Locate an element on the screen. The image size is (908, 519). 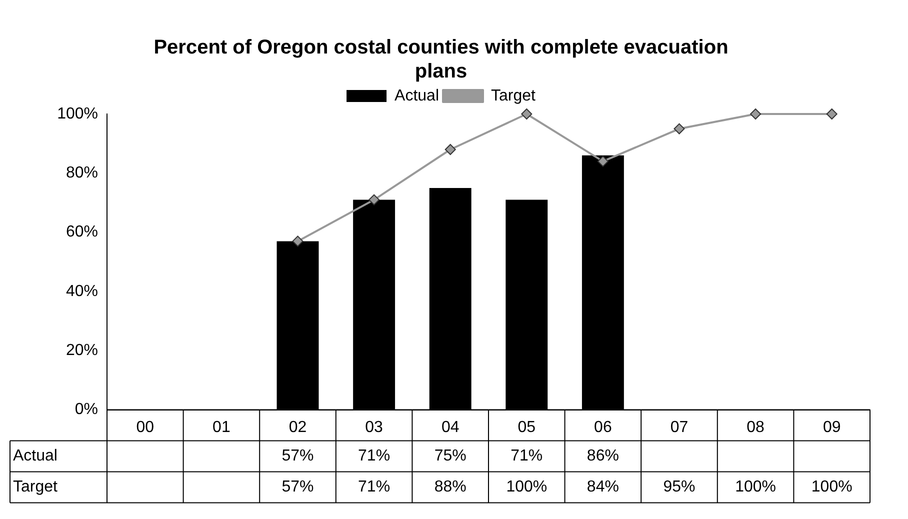
y-tick-label: 60% is located at coordinates (82, 232).